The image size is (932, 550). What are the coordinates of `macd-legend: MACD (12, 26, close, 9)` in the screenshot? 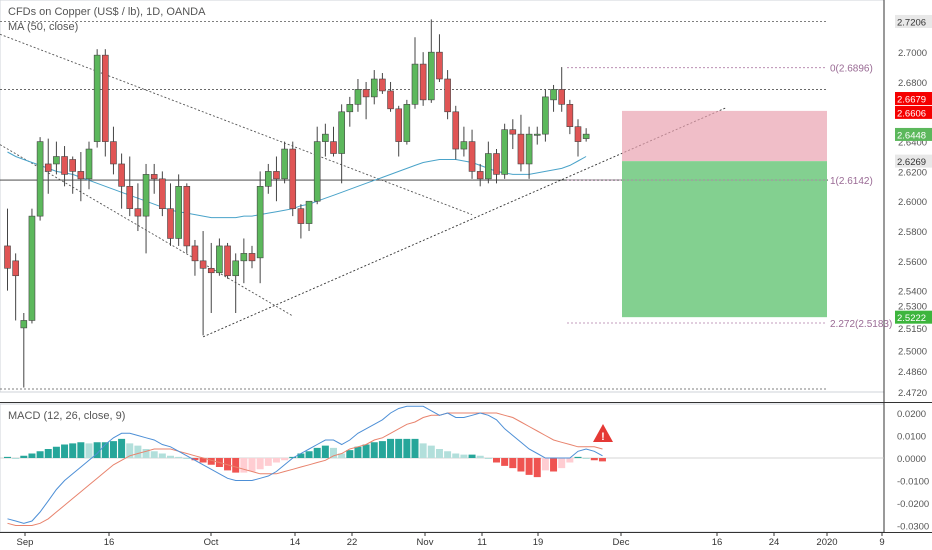 It's located at (67, 416).